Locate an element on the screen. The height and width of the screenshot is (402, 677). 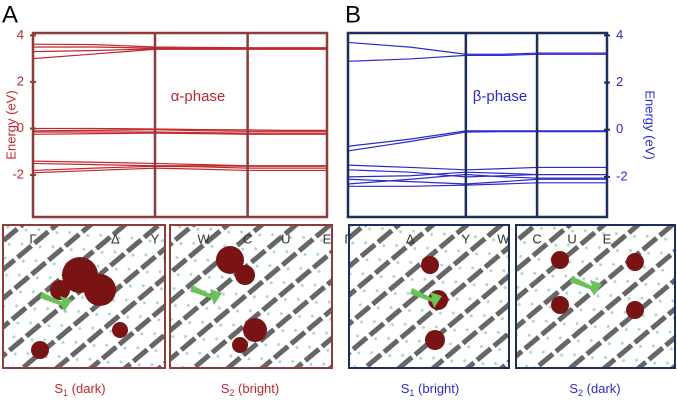
panel-label: A is located at coordinates (10, 14).